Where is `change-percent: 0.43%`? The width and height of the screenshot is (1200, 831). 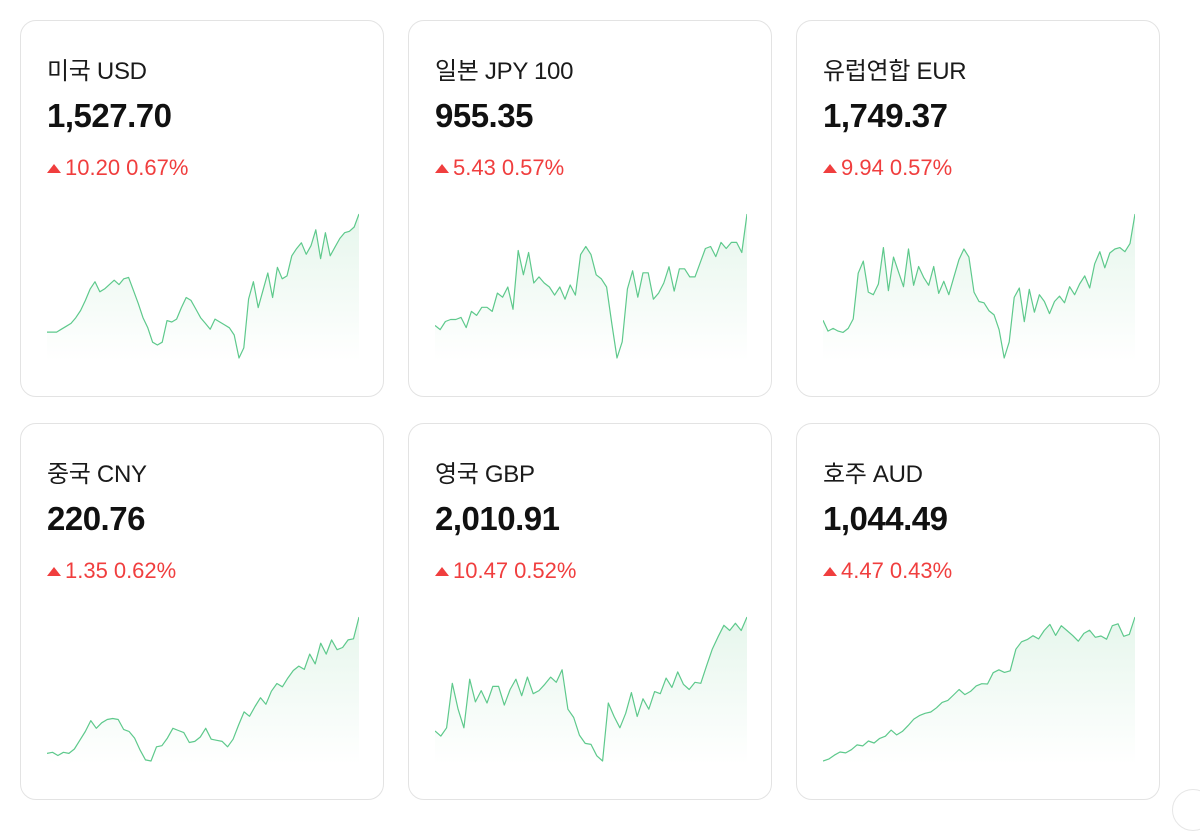
change-percent: 0.43% is located at coordinates (921, 570).